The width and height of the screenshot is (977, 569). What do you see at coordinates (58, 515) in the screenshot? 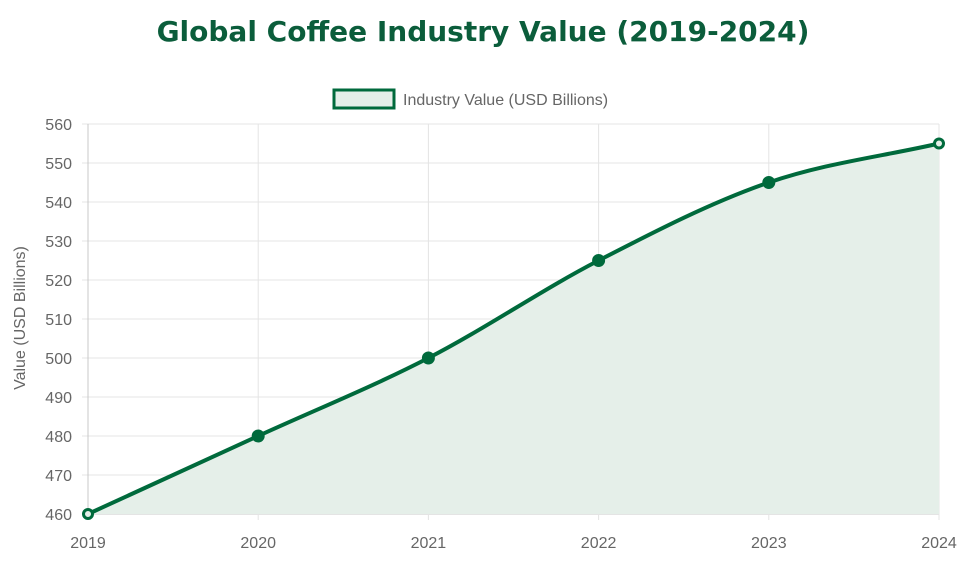
I see `y-tick-label: 460` at bounding box center [58, 515].